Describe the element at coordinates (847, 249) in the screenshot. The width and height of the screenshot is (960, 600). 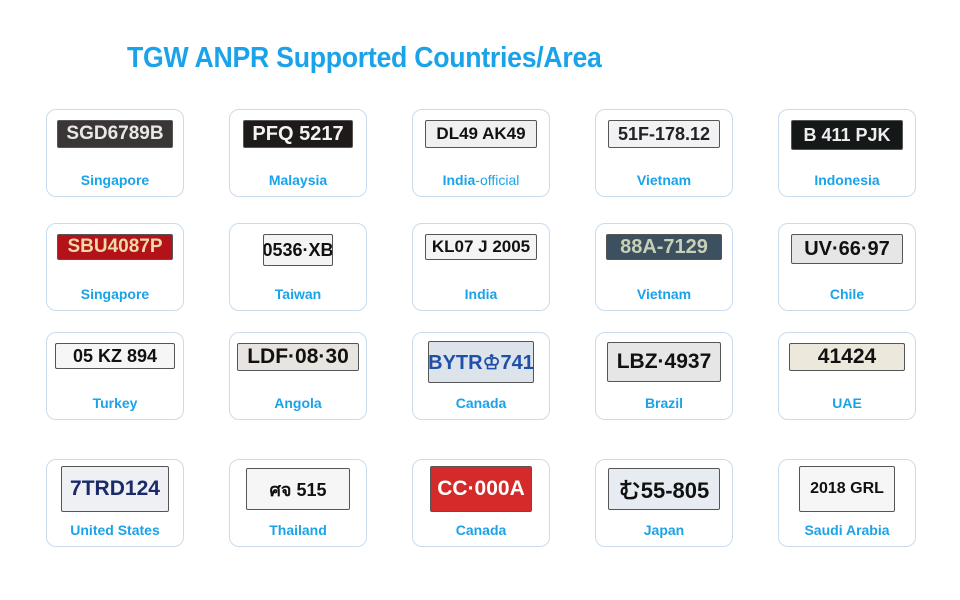
I see `license-plate-image: UV·66·97` at that location.